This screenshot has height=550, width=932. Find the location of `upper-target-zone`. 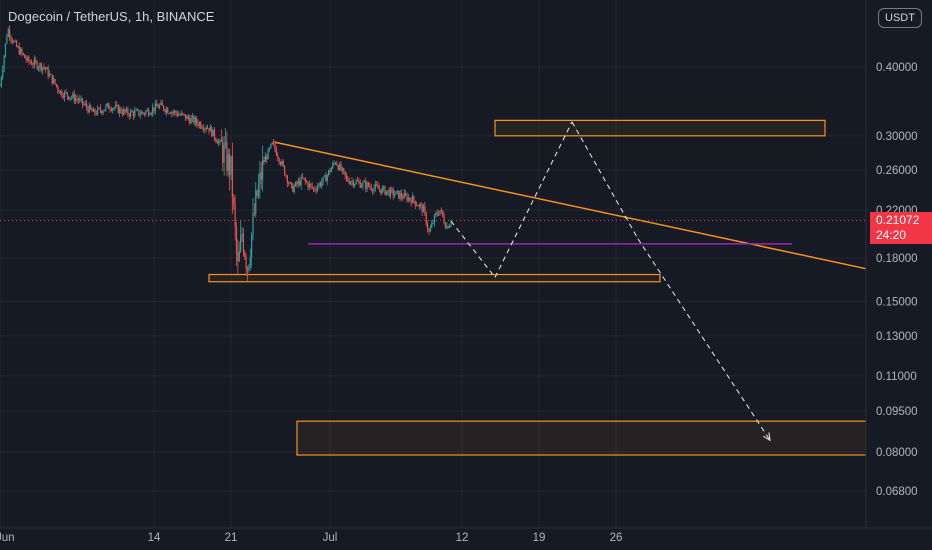

upper-target-zone is located at coordinates (660, 128).